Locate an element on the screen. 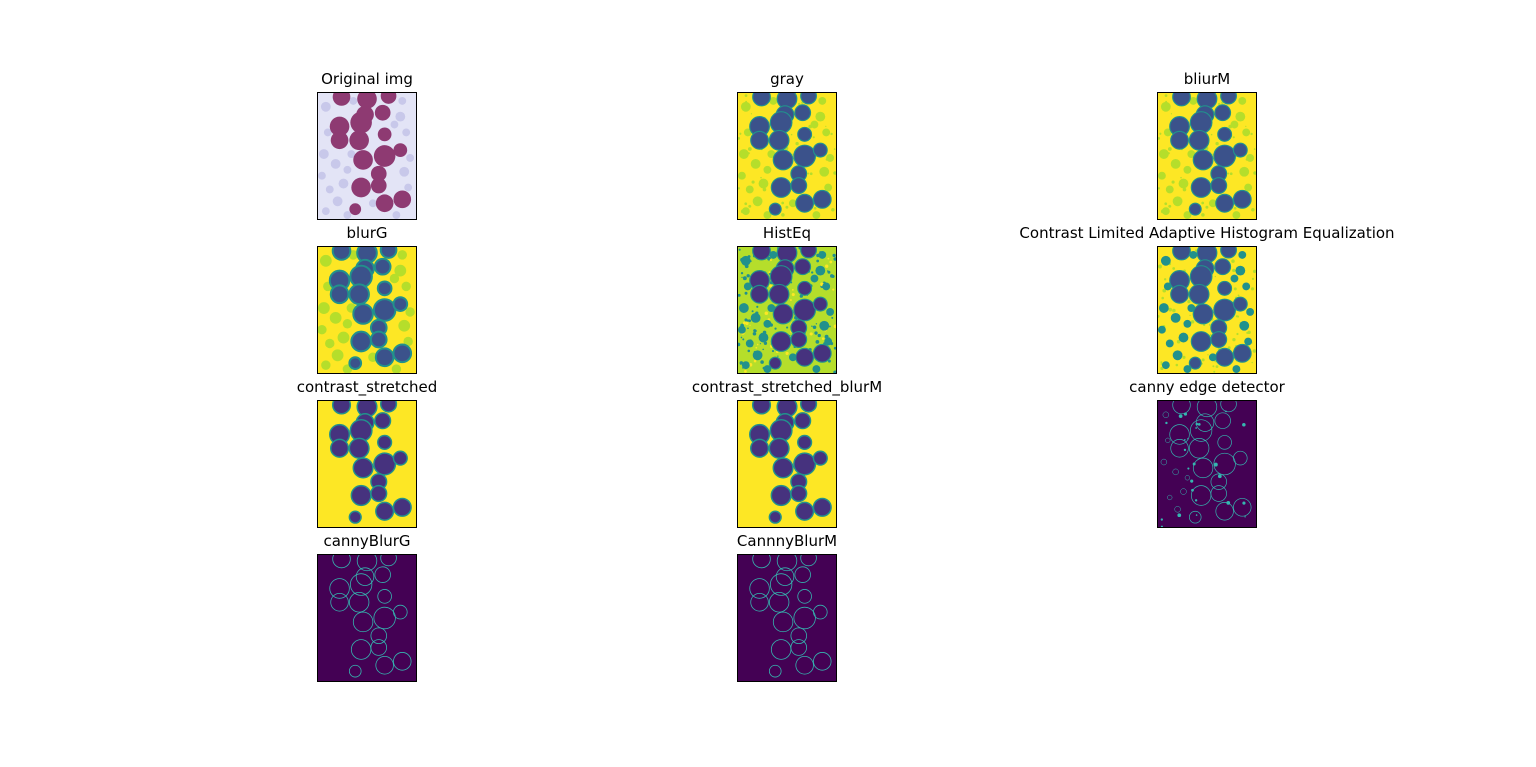 This screenshot has height=767, width=1536. histeq-render is located at coordinates (787, 310).